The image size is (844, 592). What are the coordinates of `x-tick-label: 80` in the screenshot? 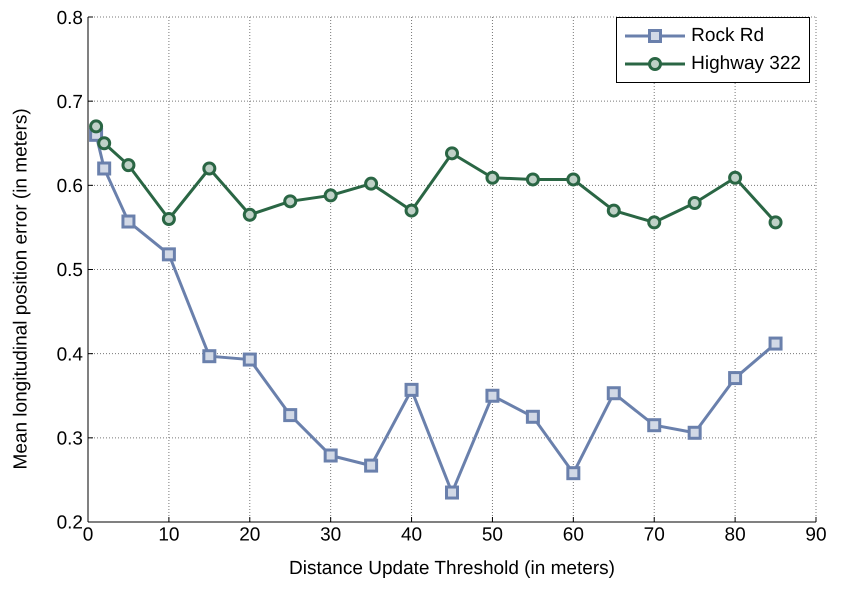 It's located at (735, 535).